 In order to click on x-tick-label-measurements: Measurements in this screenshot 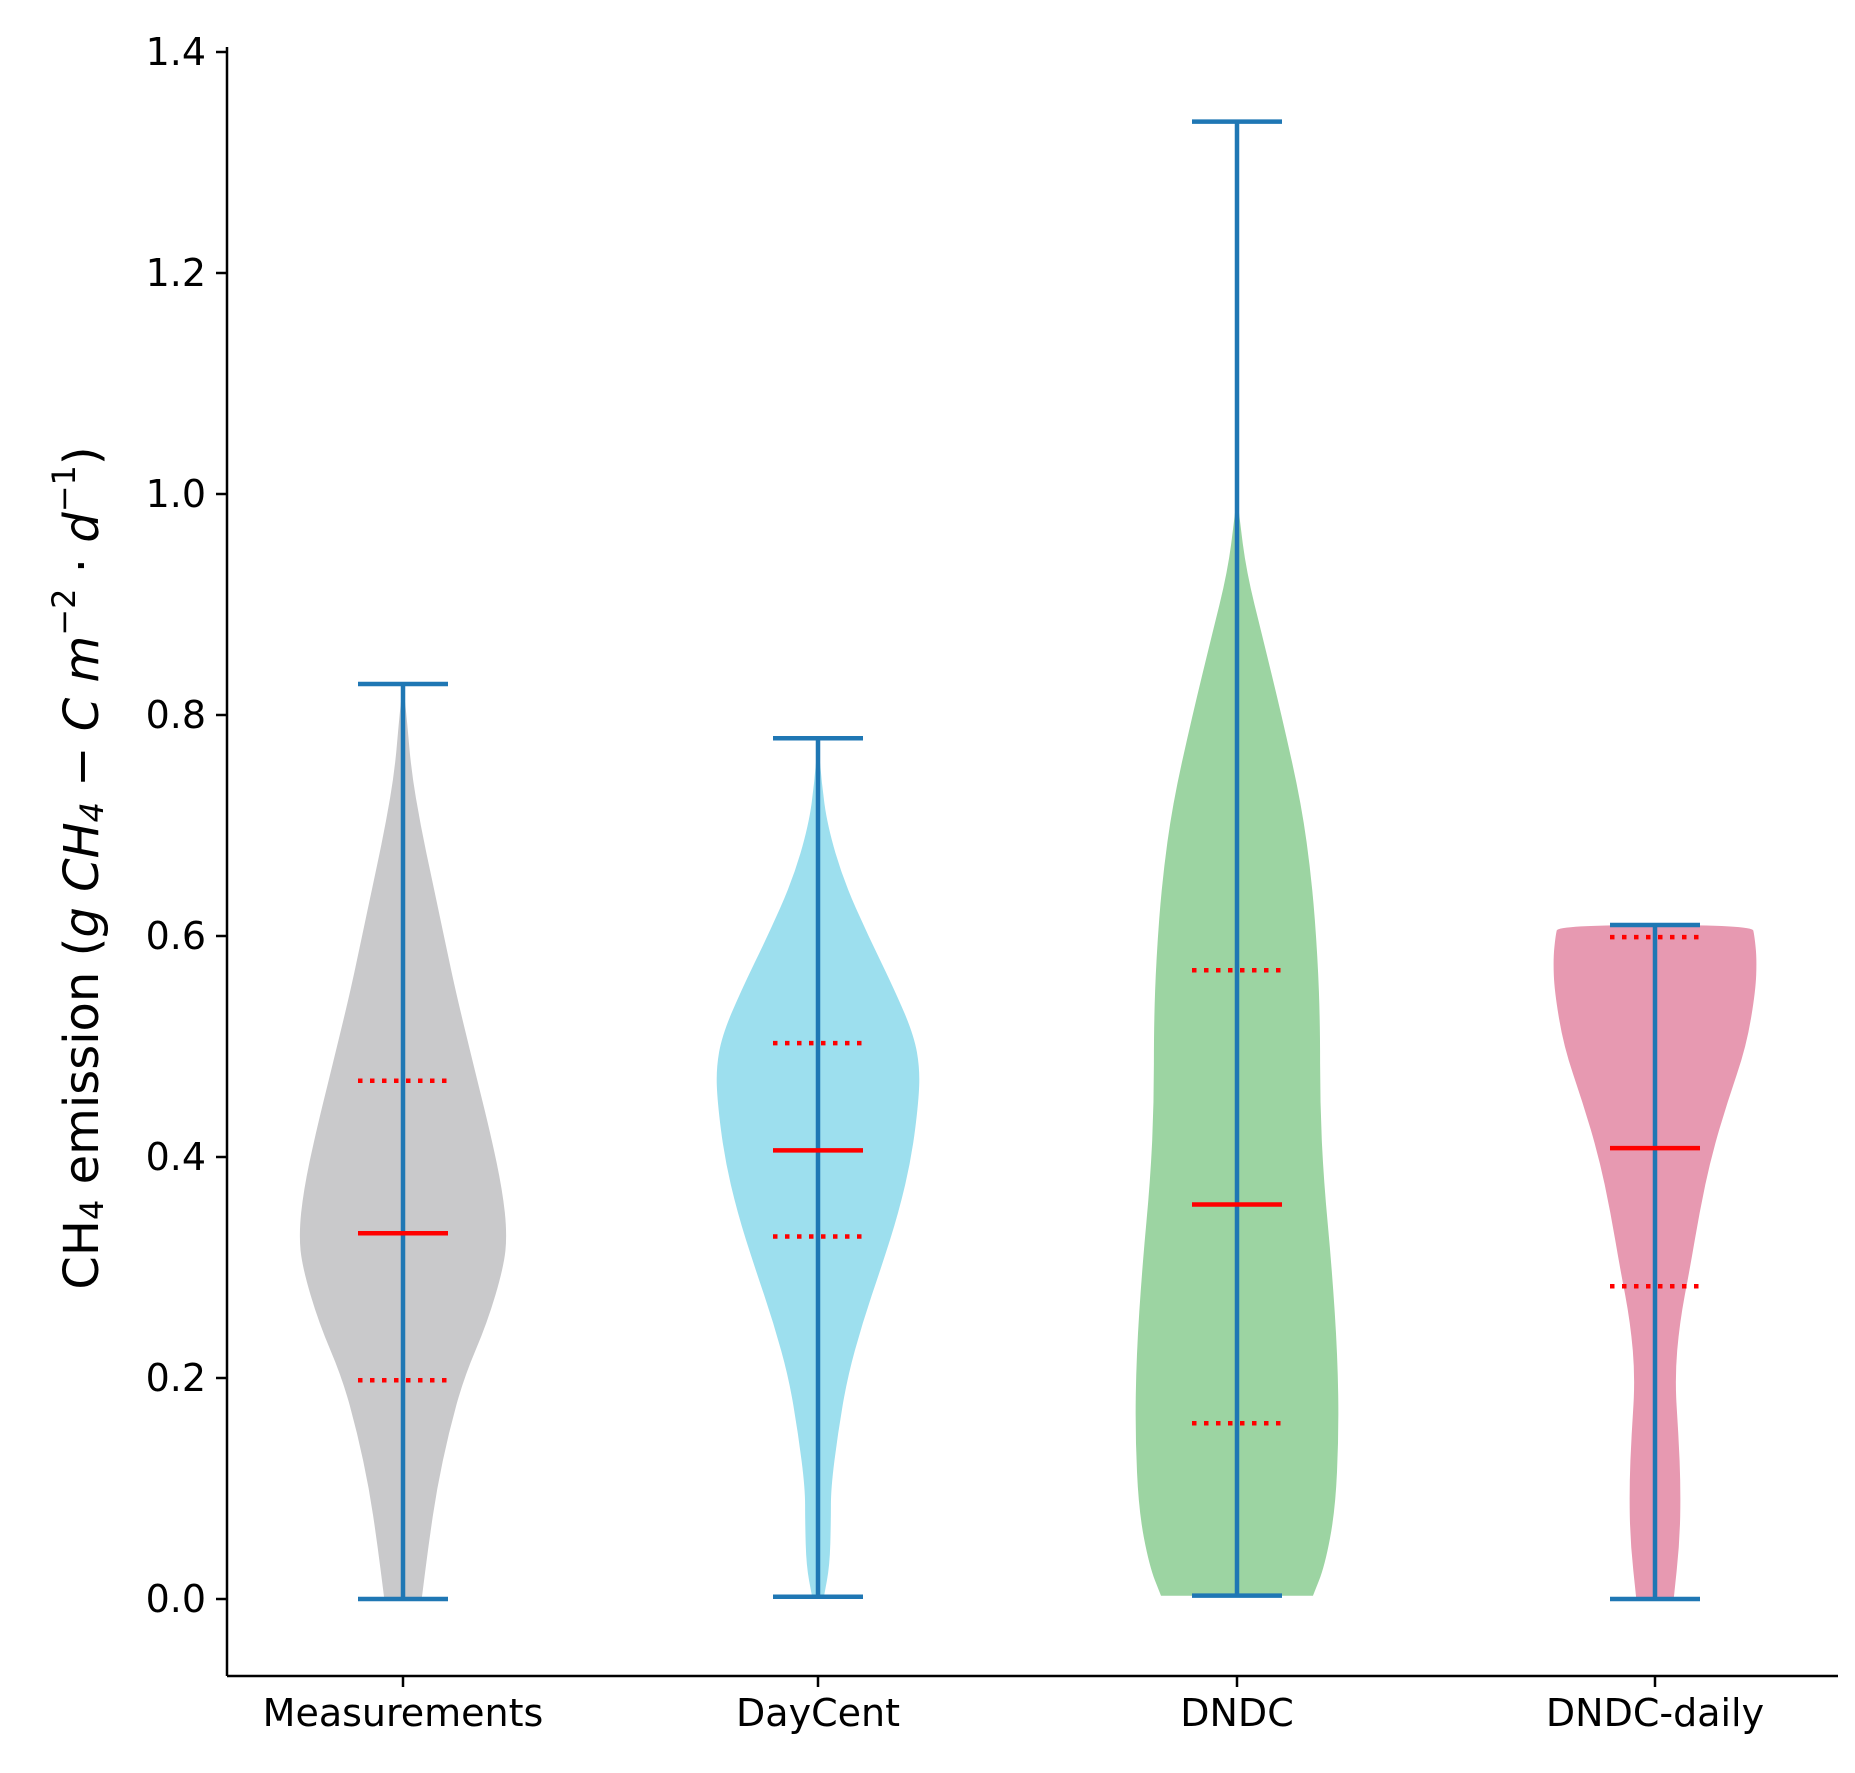, I will do `click(403, 1713)`.